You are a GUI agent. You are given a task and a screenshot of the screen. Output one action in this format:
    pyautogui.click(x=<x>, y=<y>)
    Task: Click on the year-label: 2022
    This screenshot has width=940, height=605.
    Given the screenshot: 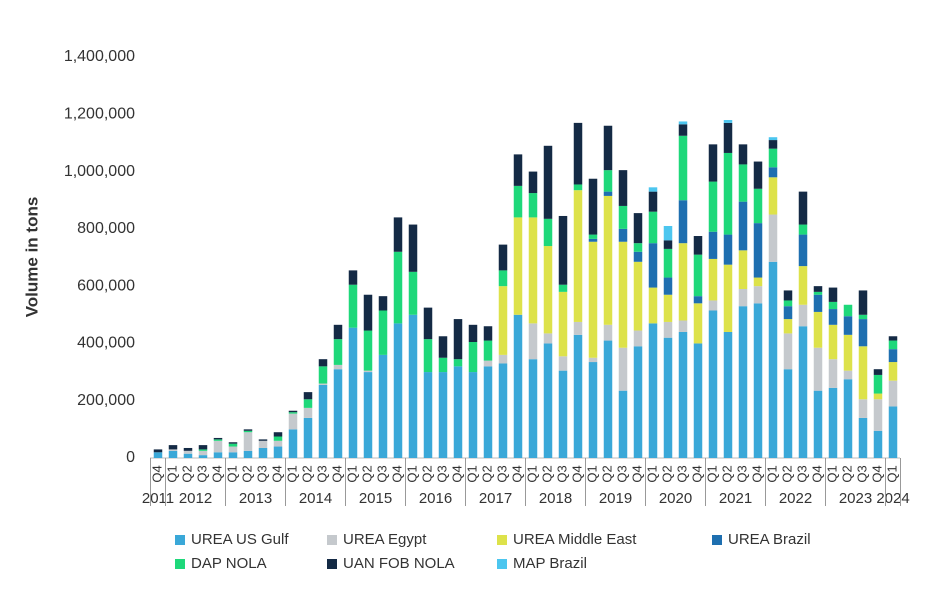 What is the action you would take?
    pyautogui.click(x=795, y=498)
    